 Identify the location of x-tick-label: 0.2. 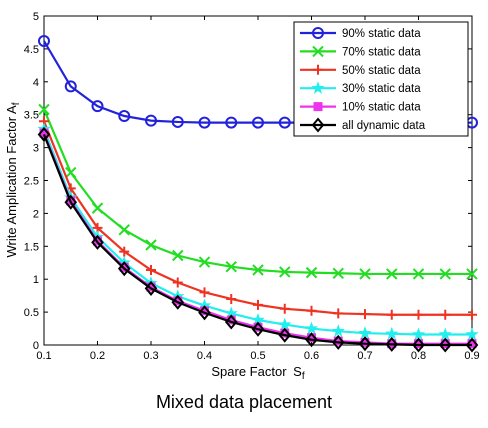
(97, 356).